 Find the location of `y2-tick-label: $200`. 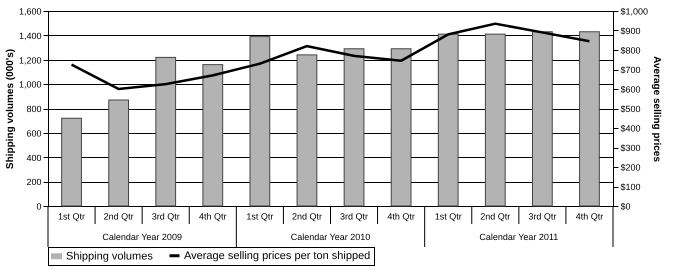

y2-tick-label: $200 is located at coordinates (630, 167).